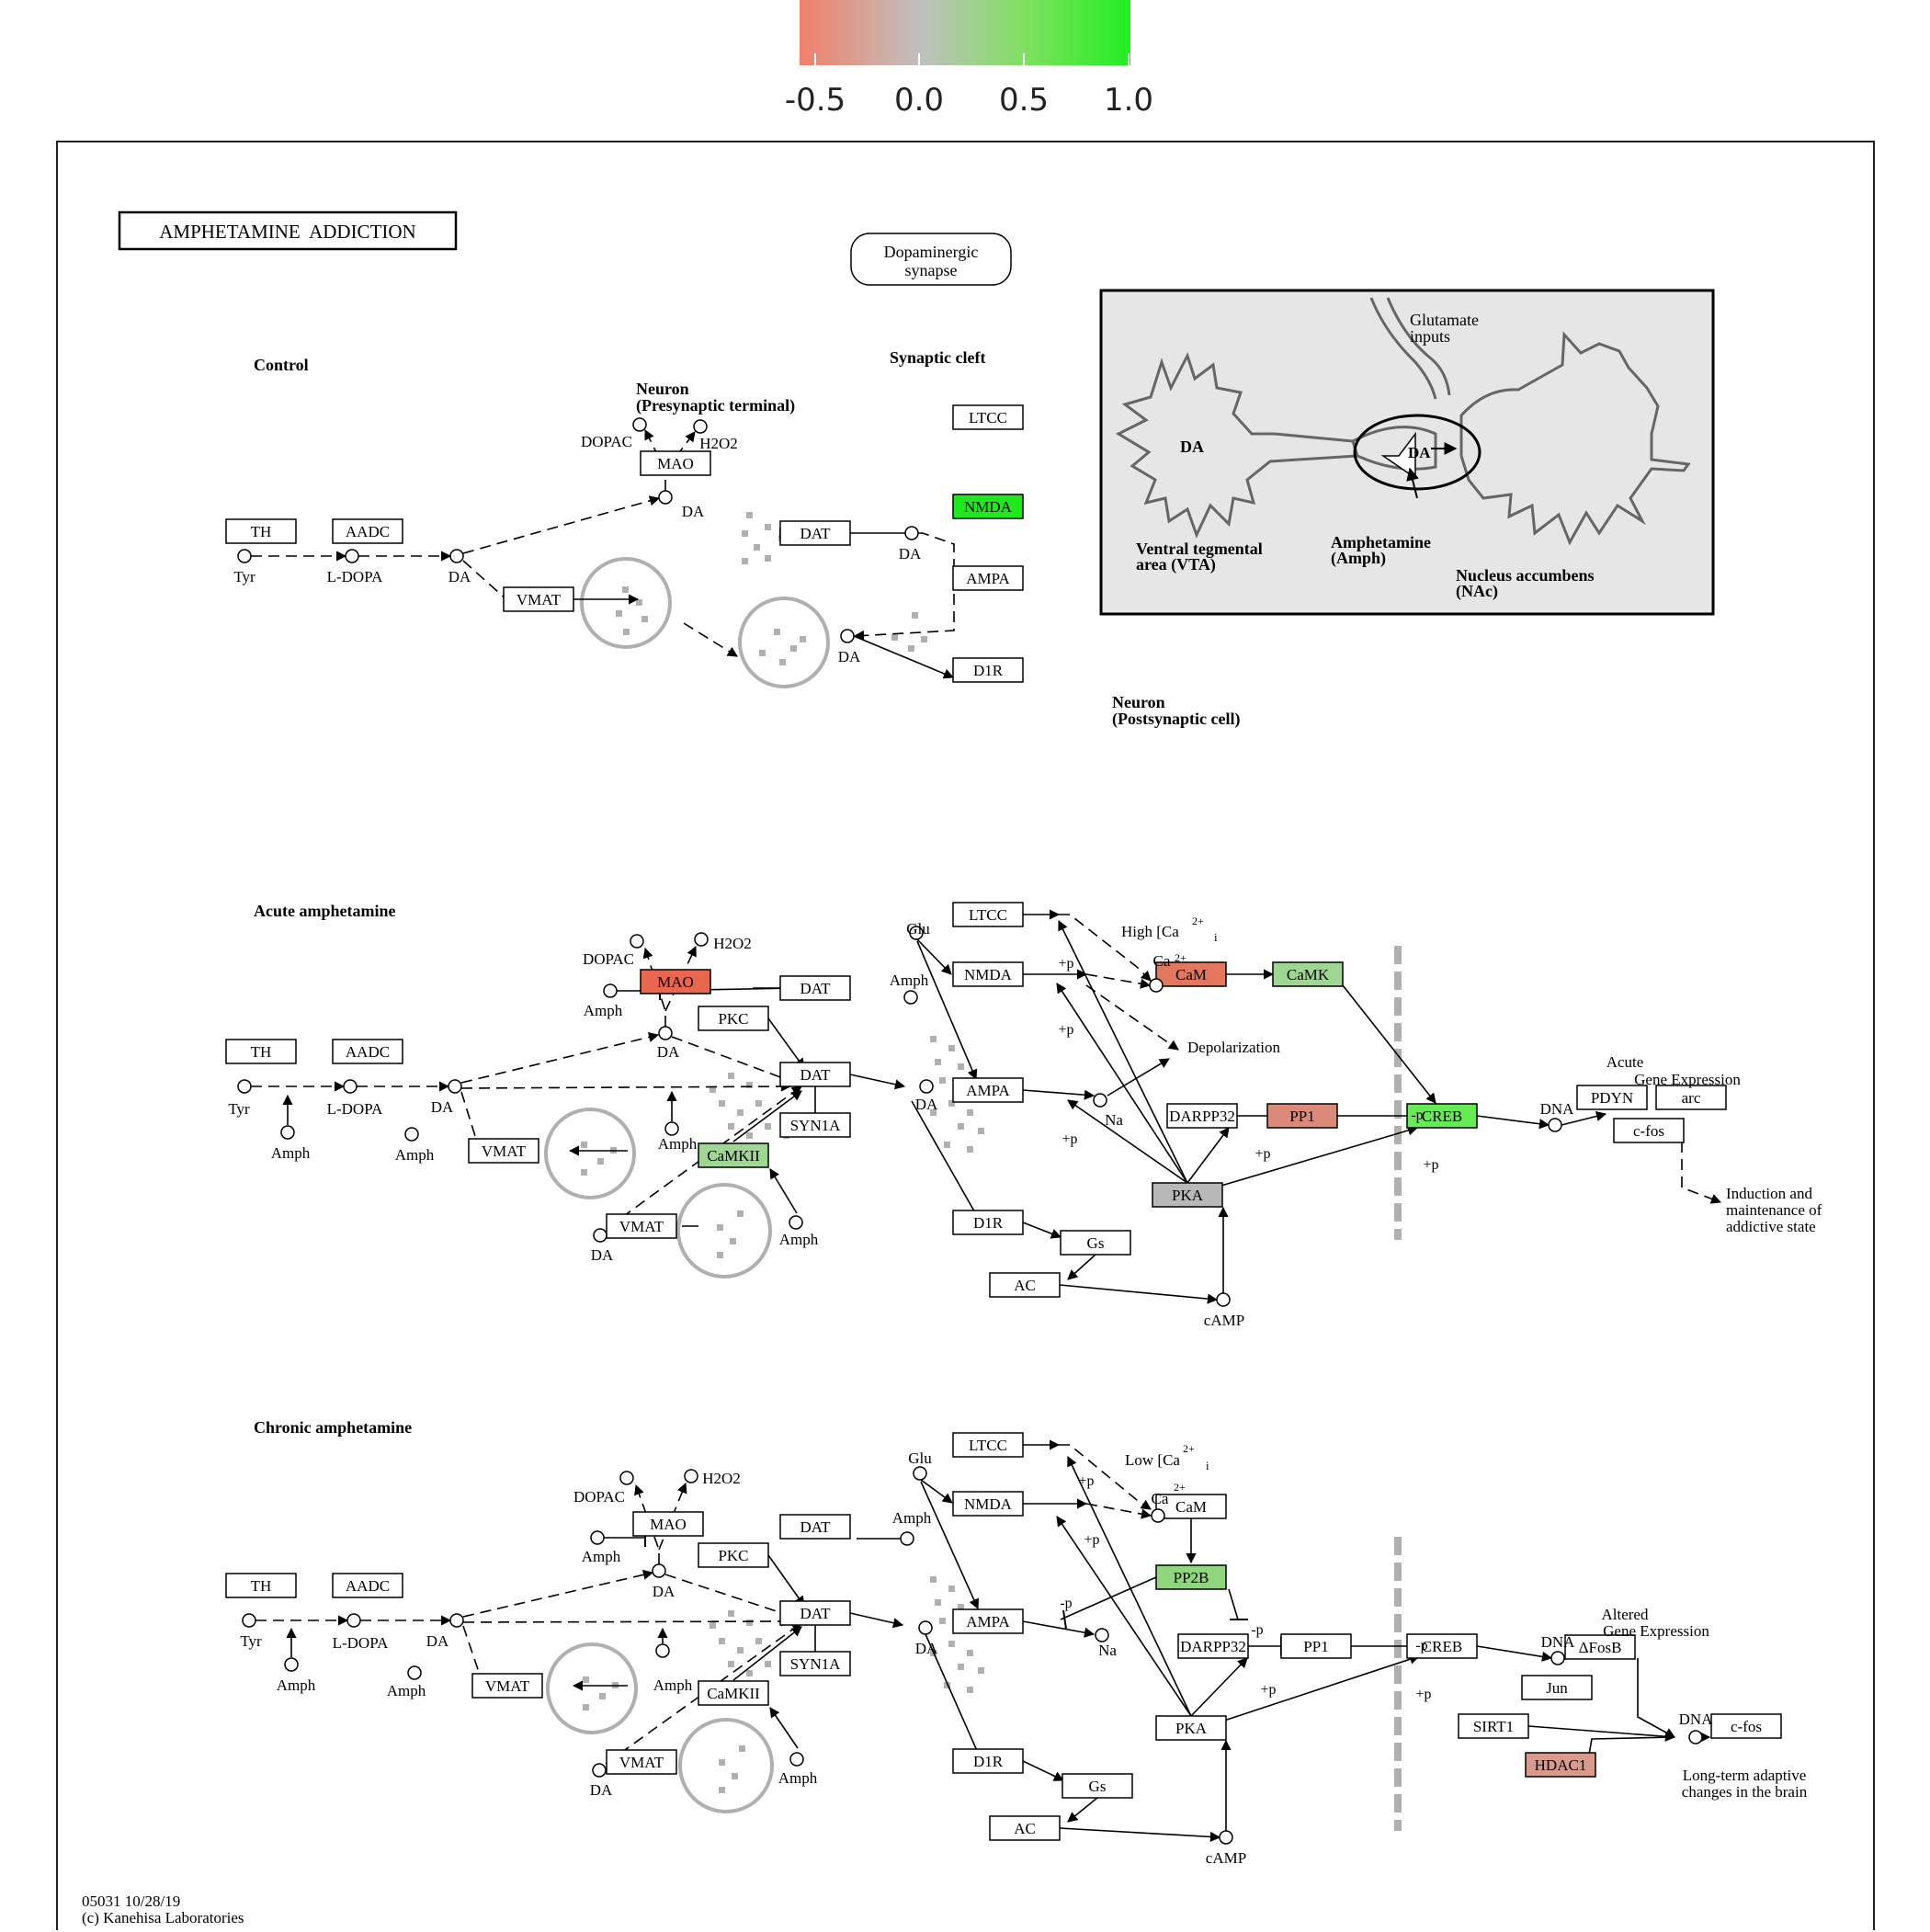  I want to click on gene-node-h-jun: Jun, so click(1557, 1687).